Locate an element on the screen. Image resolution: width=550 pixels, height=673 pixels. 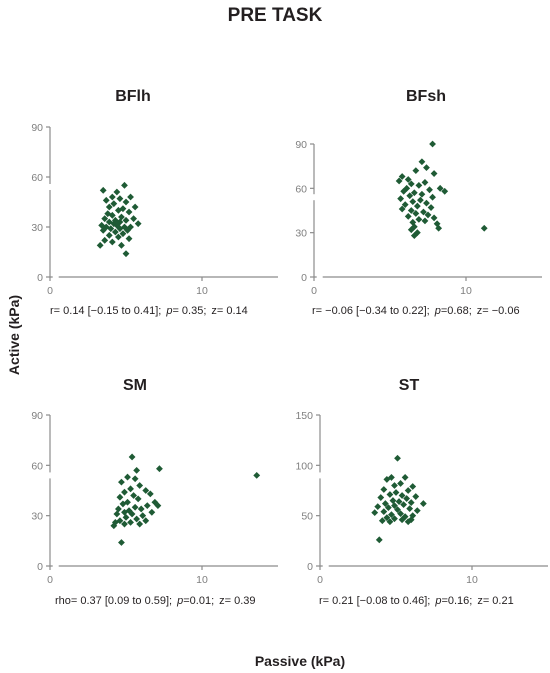
stats-p-label: p is located at coordinates (437, 601).